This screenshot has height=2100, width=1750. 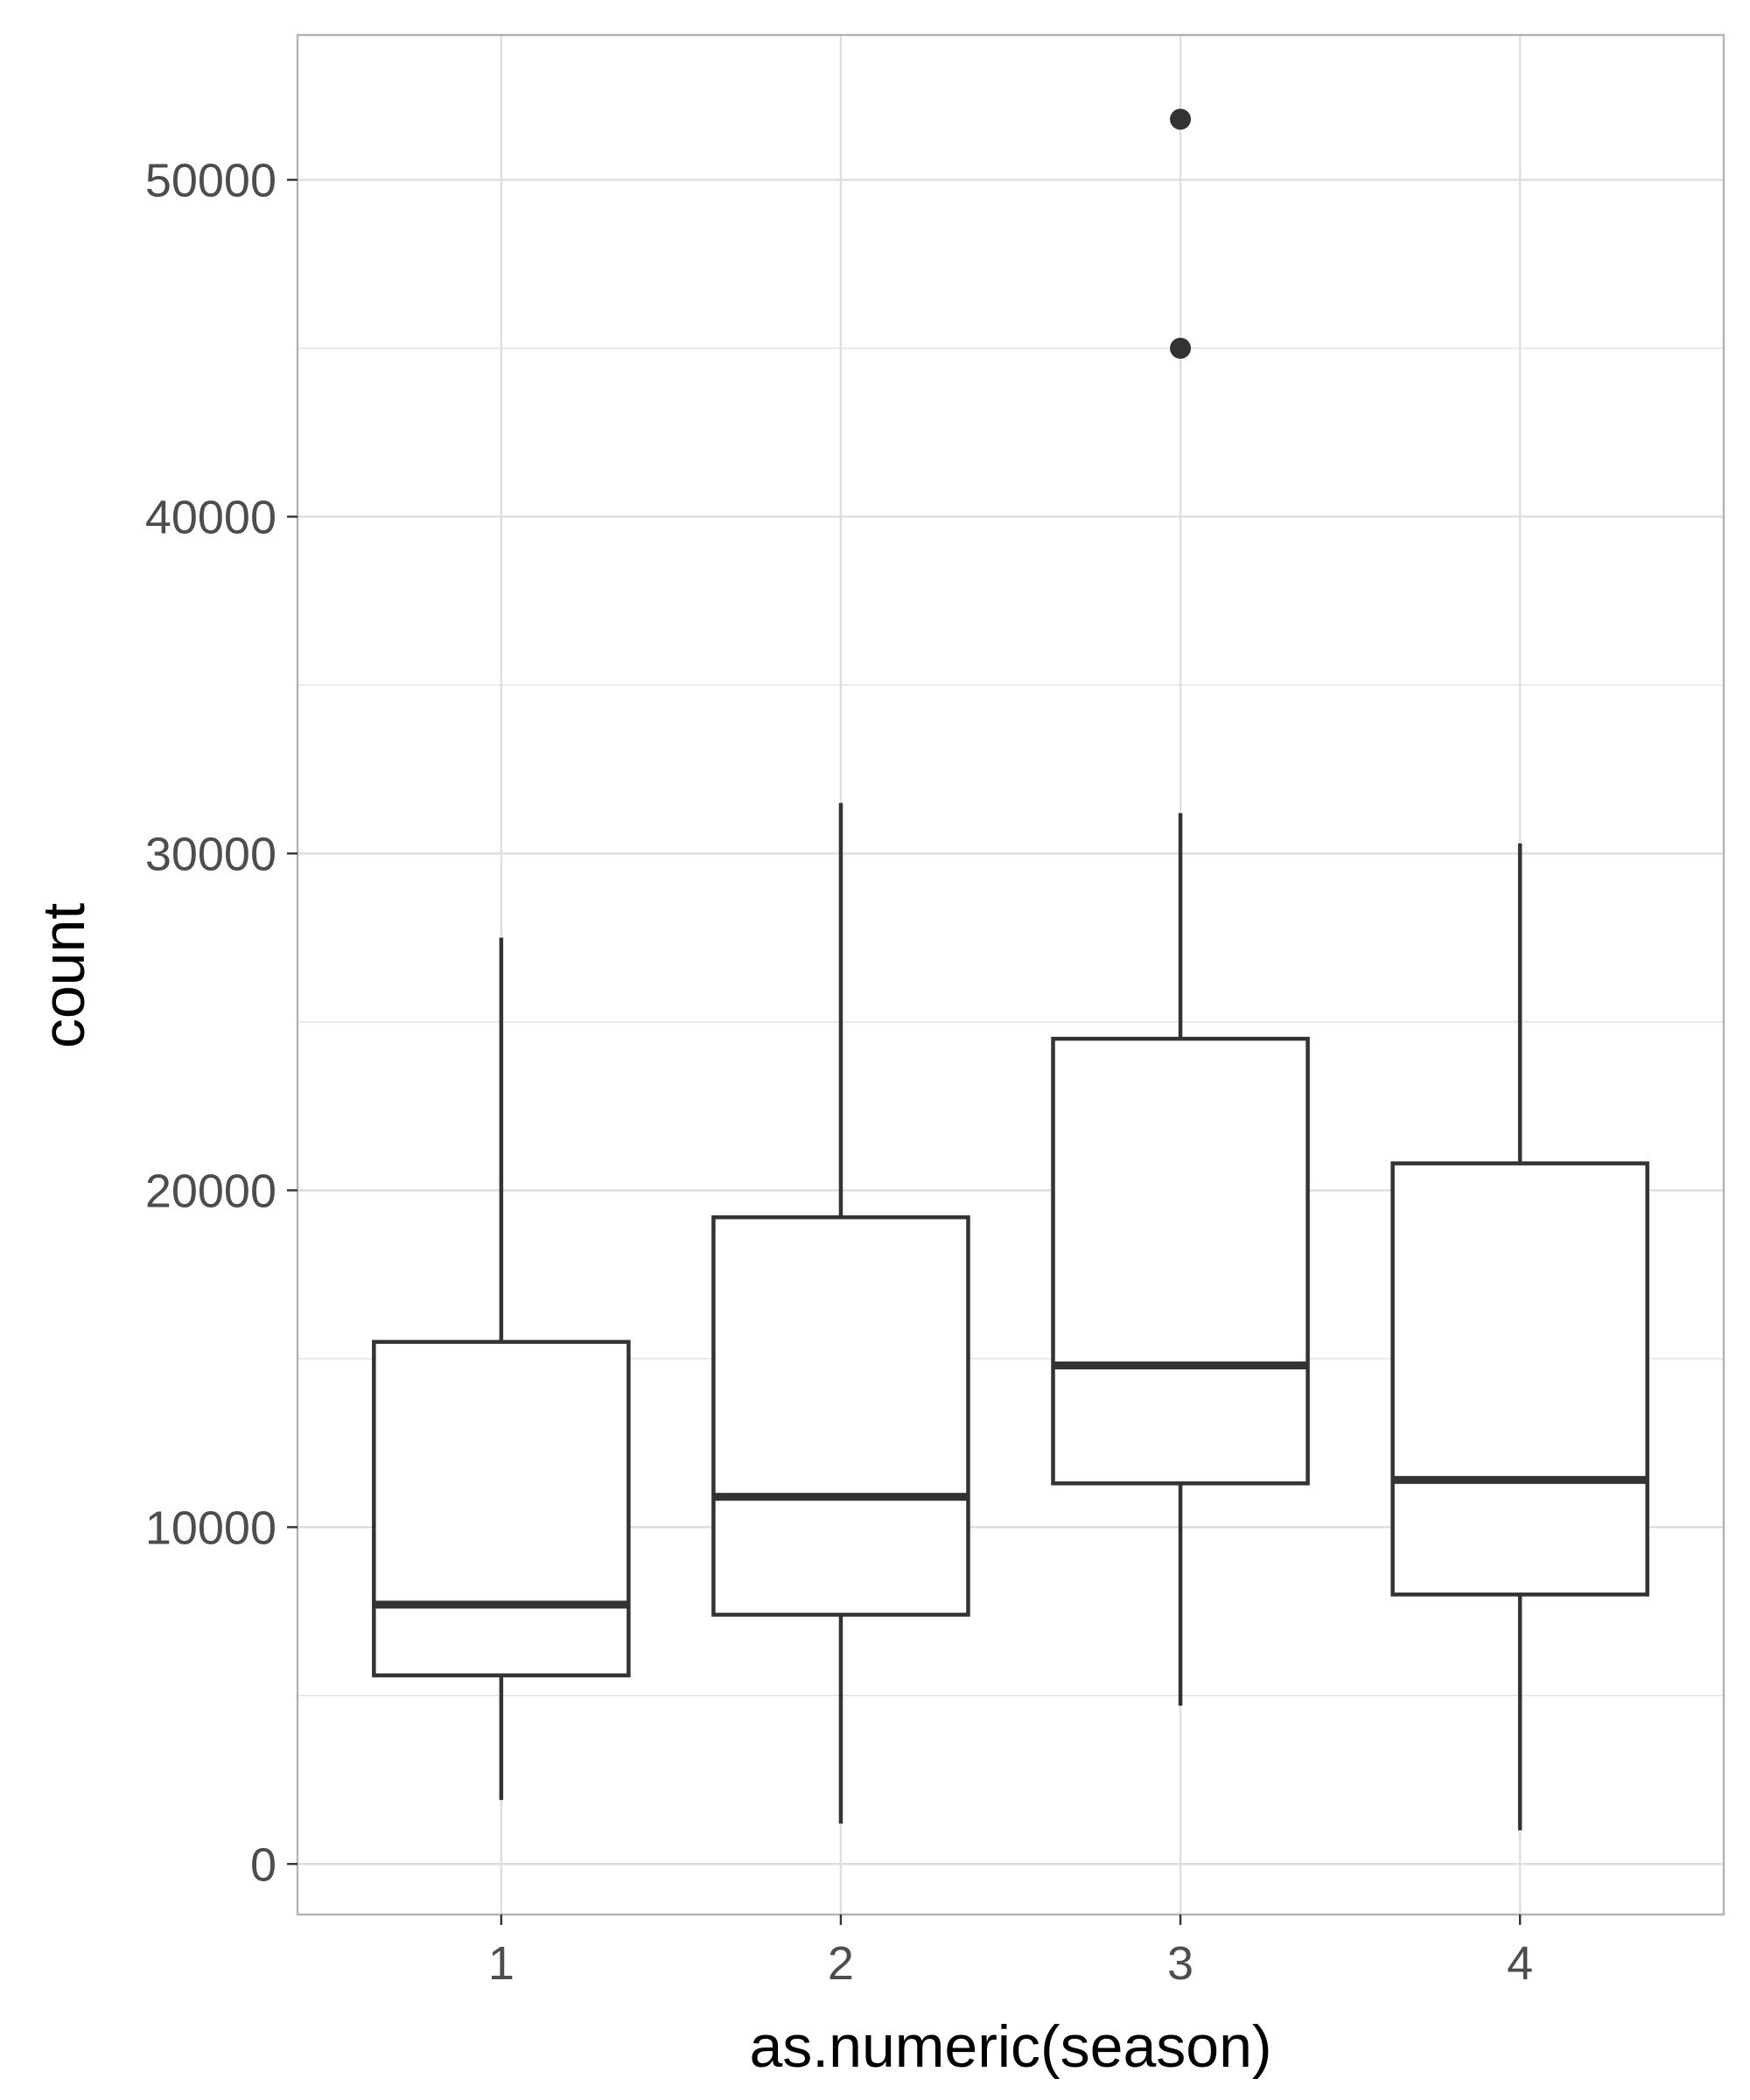 What do you see at coordinates (210, 854) in the screenshot?
I see `y-tick-label: 30000` at bounding box center [210, 854].